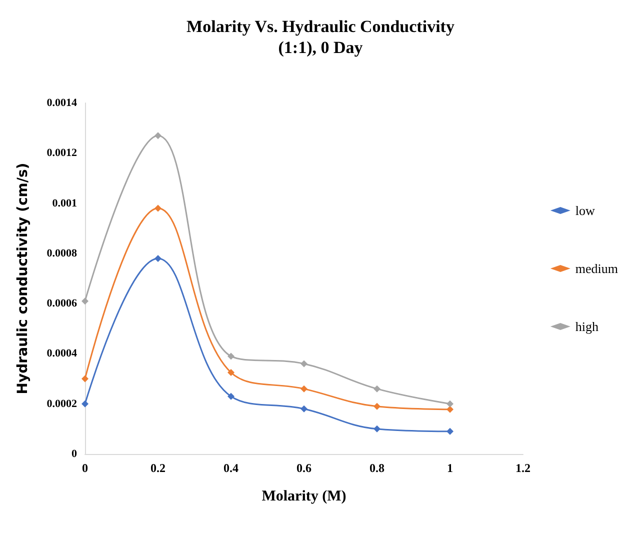 Image resolution: width=641 pixels, height=537 pixels. Describe the element at coordinates (62, 304) in the screenshot. I see `y-tick-label: 0.0006` at that location.